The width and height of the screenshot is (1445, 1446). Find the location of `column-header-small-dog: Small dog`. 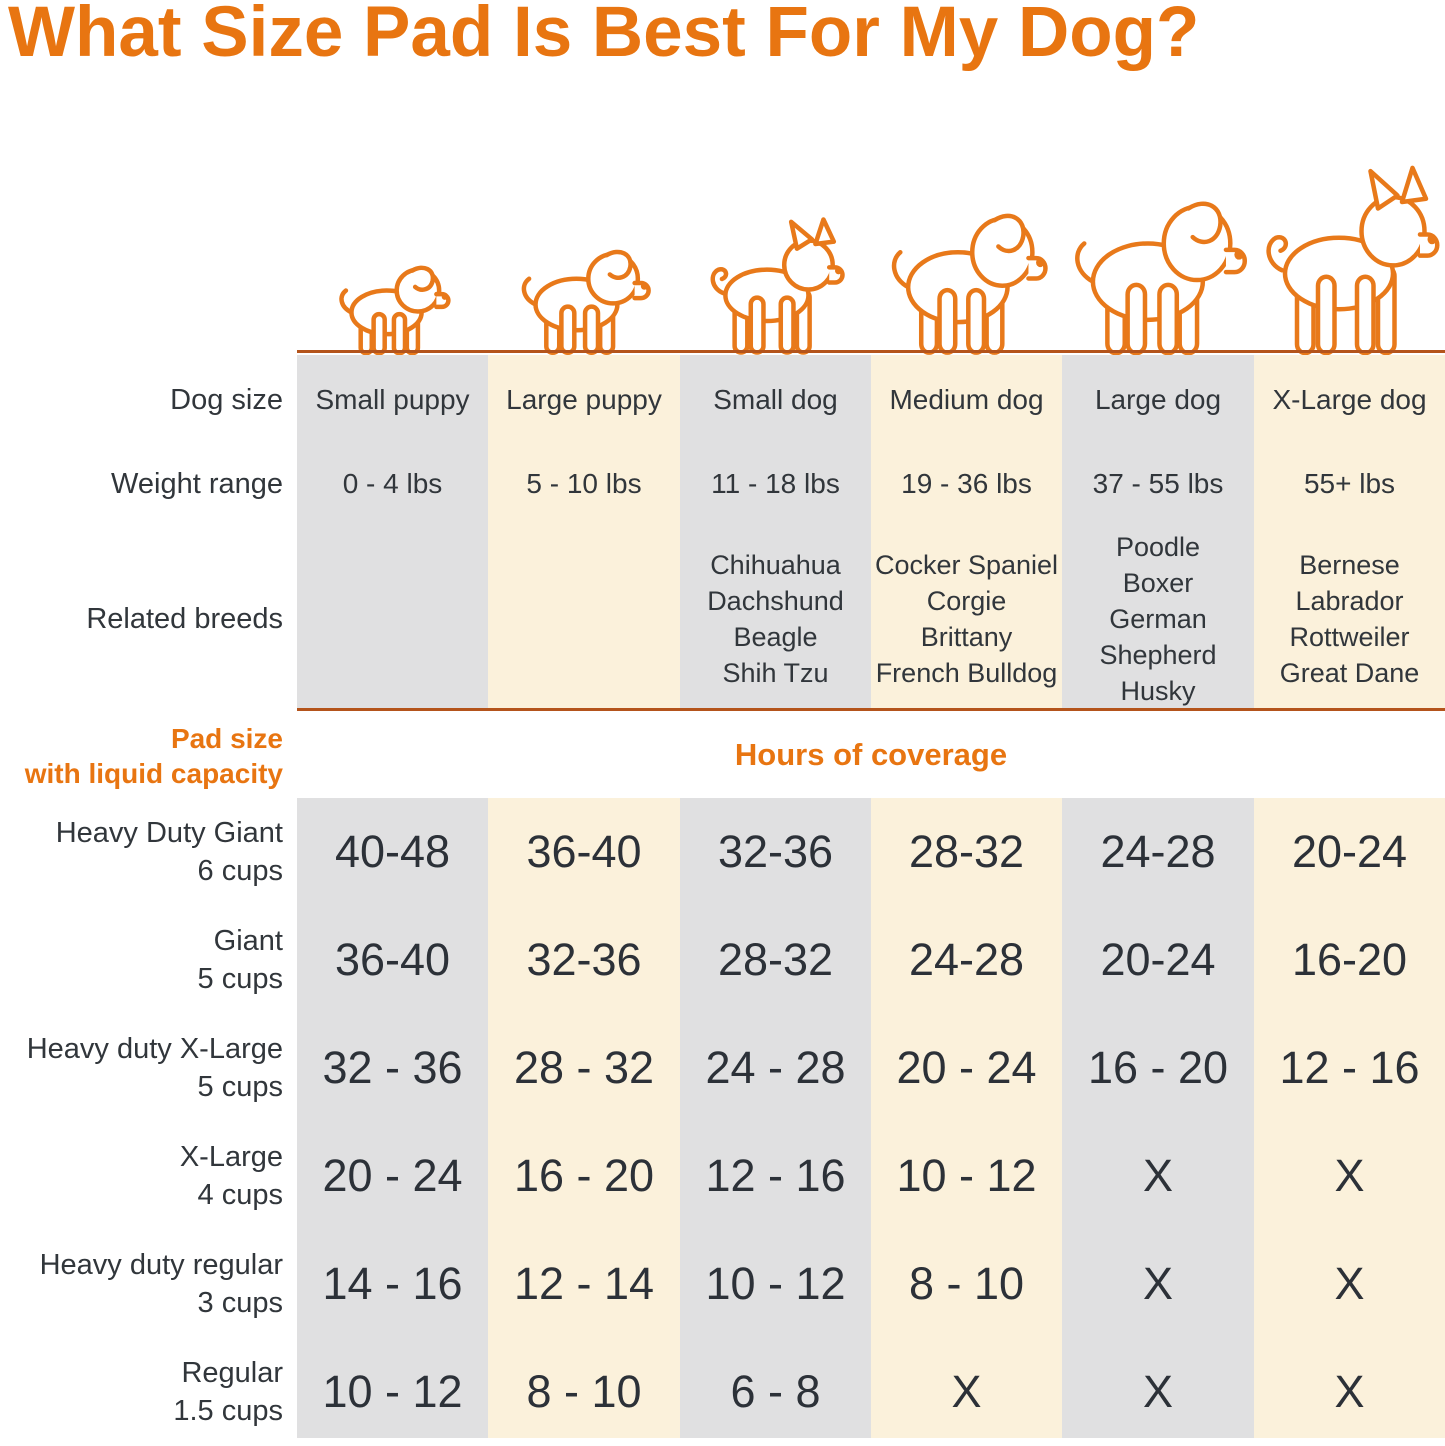

column-header-small-dog: Small dog is located at coordinates (775, 399).